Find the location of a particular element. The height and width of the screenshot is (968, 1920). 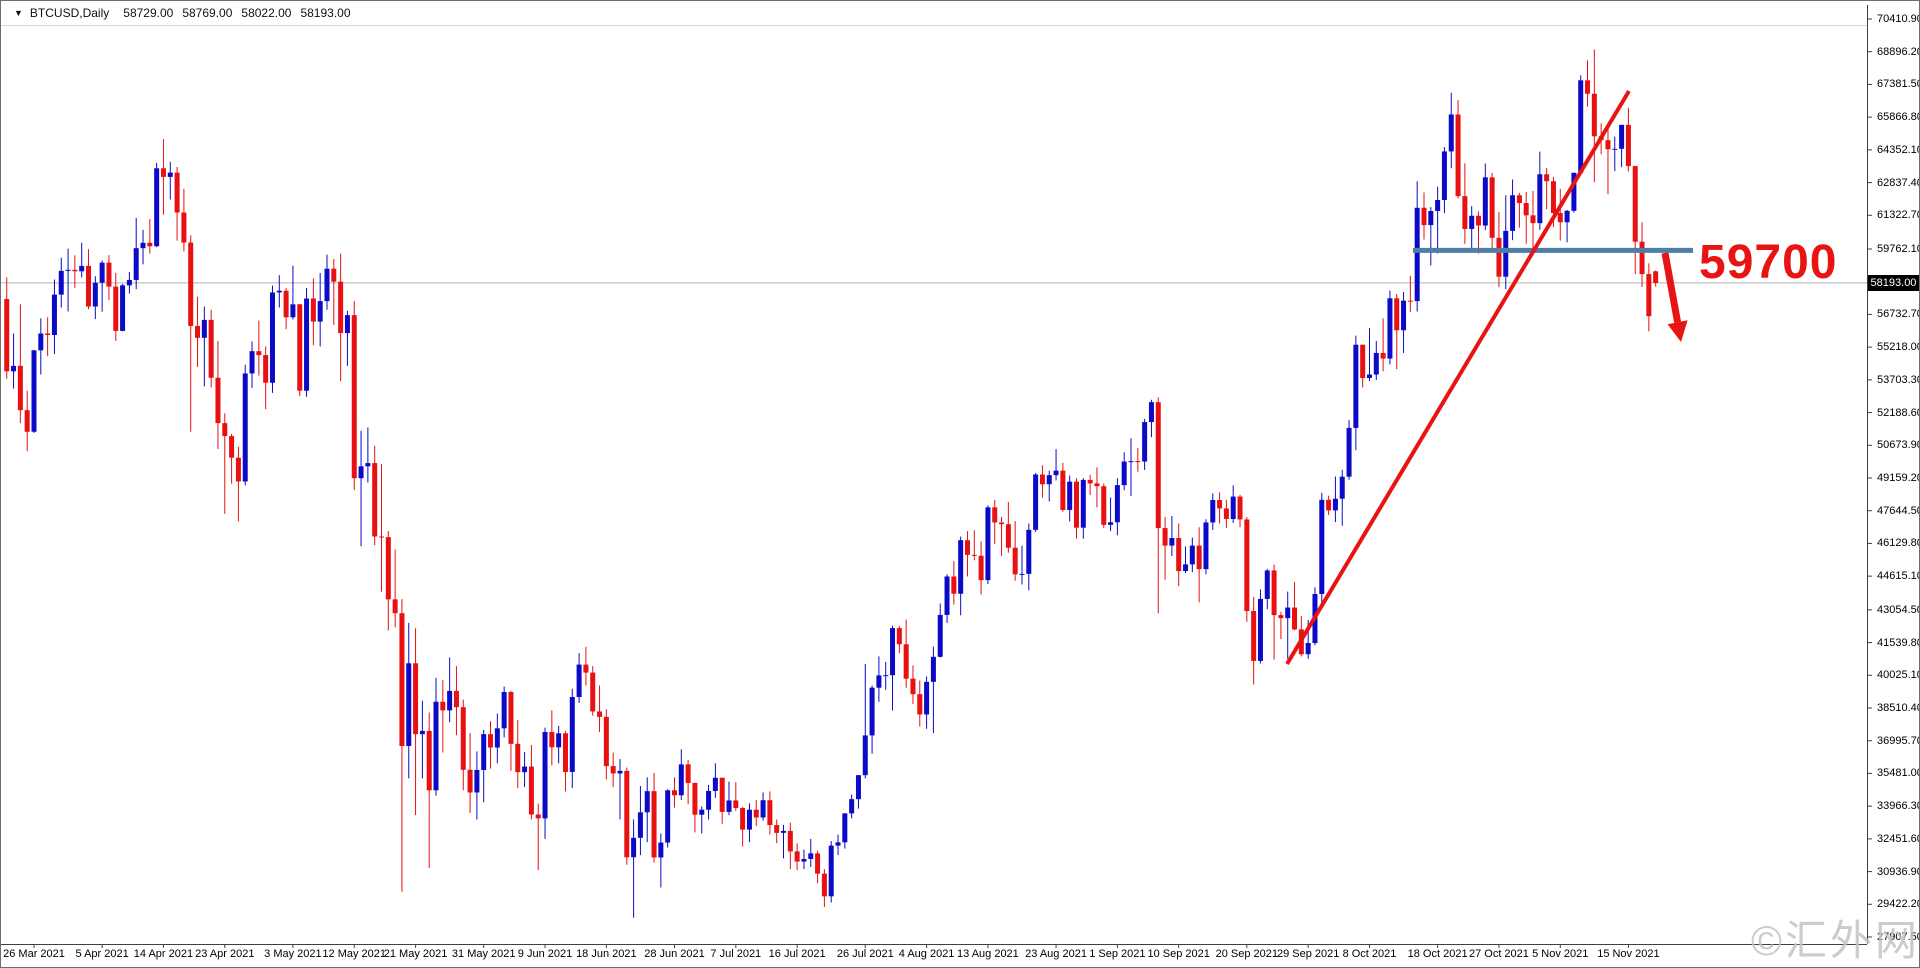

time-axis-label: 12 May 2021 is located at coordinates (354, 954).